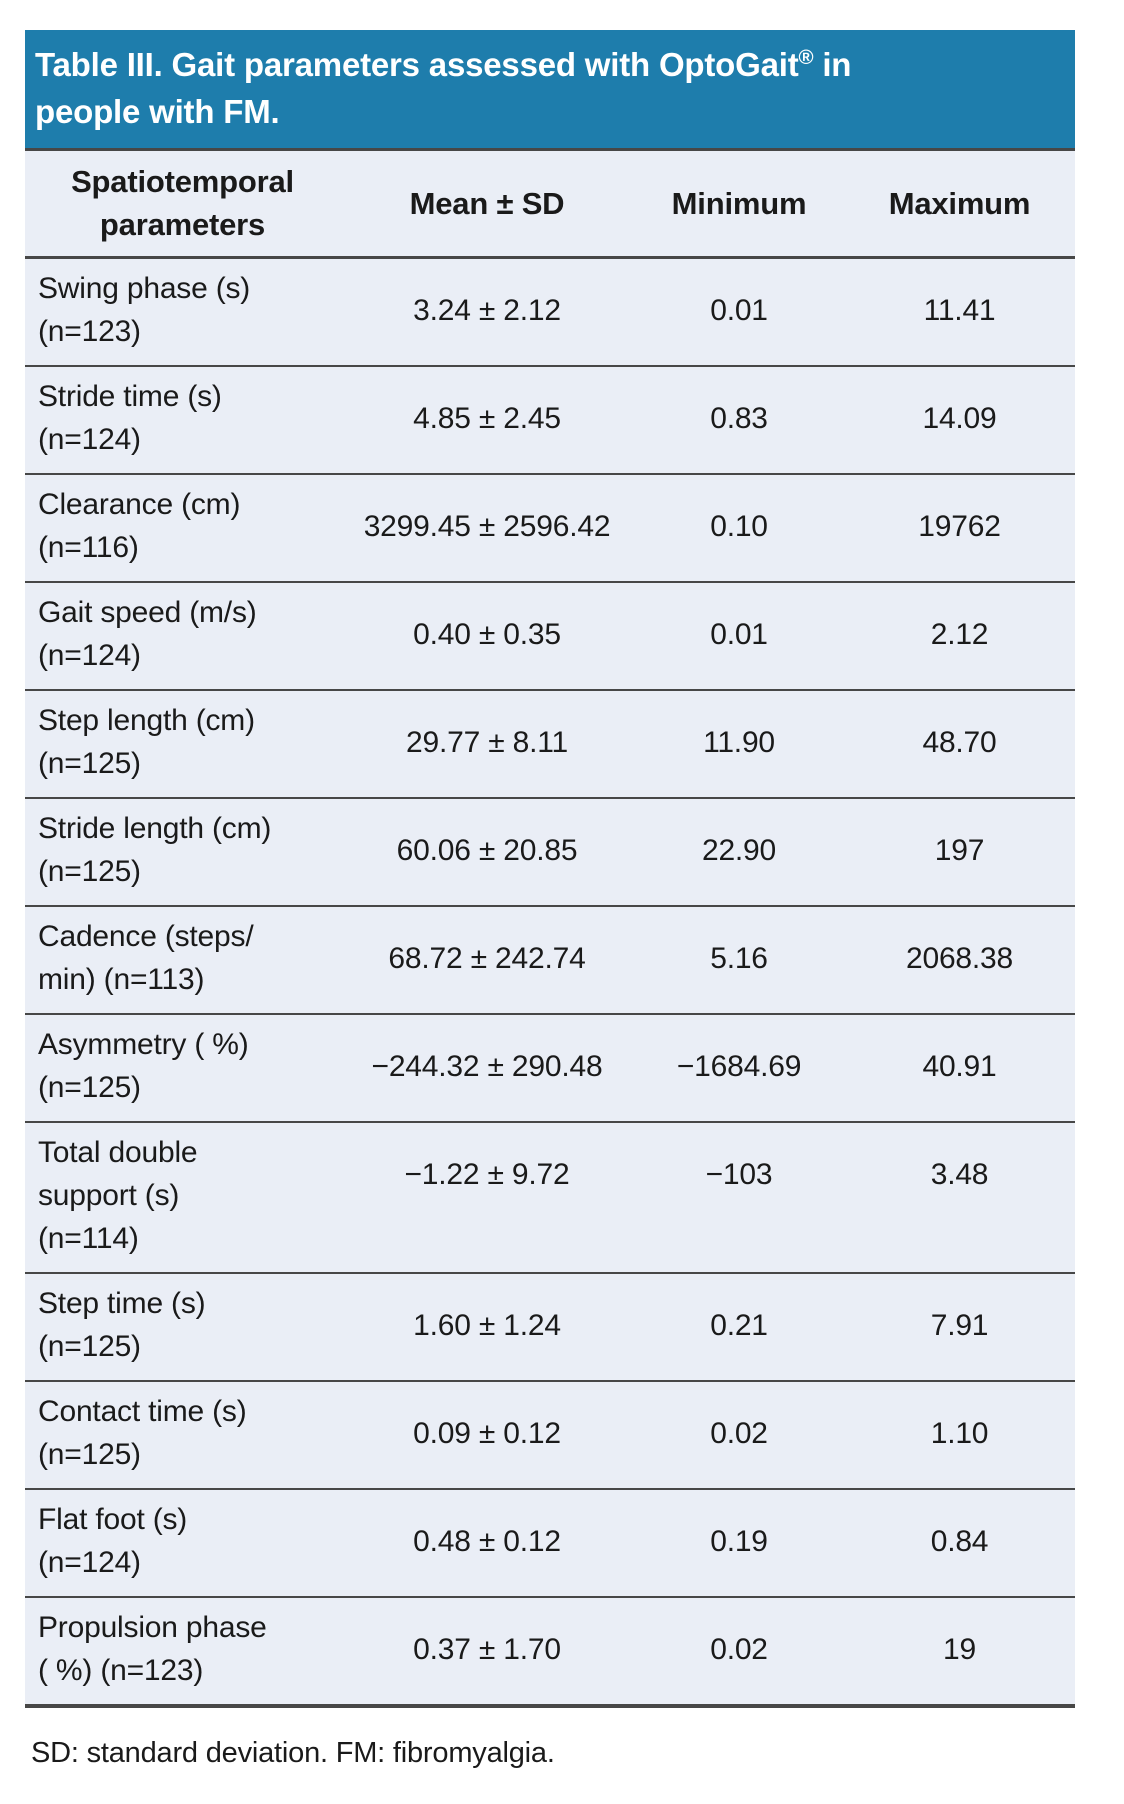 This screenshot has height=1804, width=1124. Describe the element at coordinates (182, 1327) in the screenshot. I see `parameter-cell: Step time (s) (n=125)` at that location.